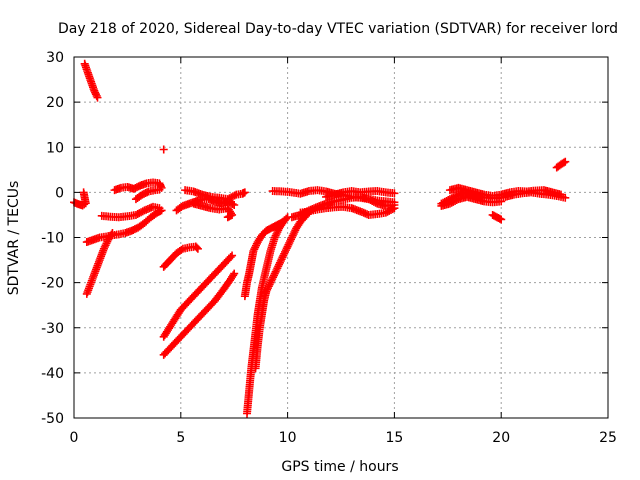 The width and height of the screenshot is (640, 480). Describe the element at coordinates (74, 438) in the screenshot. I see `x-tick-label: 0` at that location.